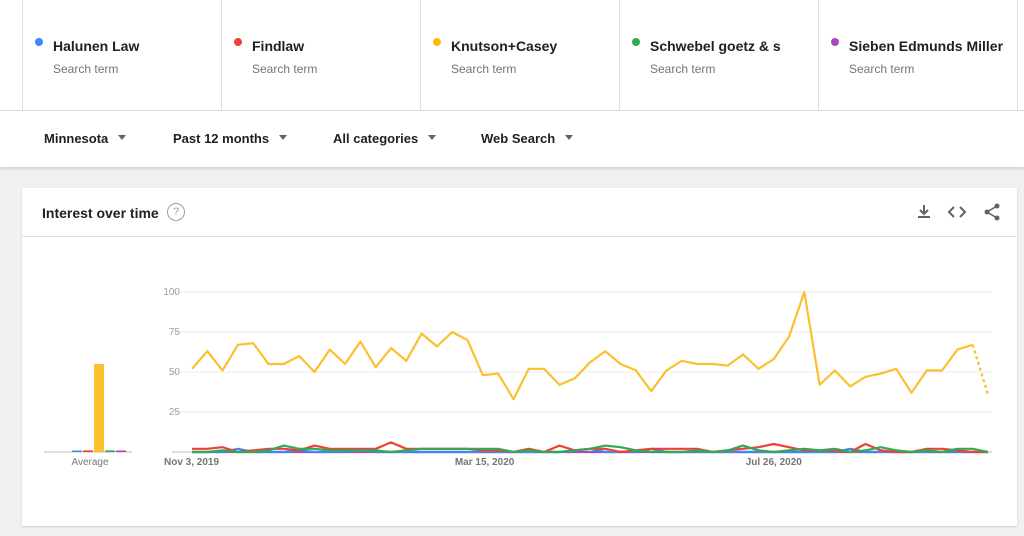  What do you see at coordinates (320, 55) in the screenshot?
I see `search-term-card-2: Findlaw Search term` at bounding box center [320, 55].